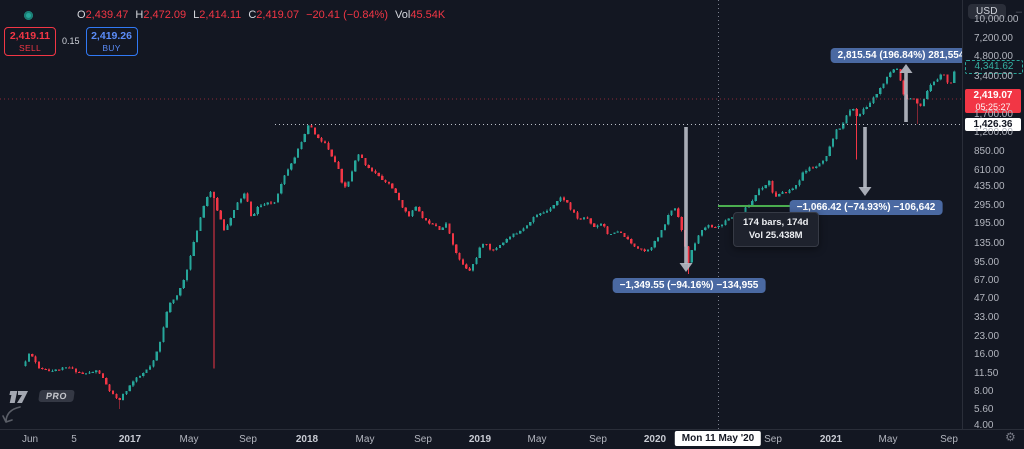 This screenshot has height=449, width=1024. What do you see at coordinates (987, 11) in the screenshot?
I see `currency-toggle-button: USD` at bounding box center [987, 11].